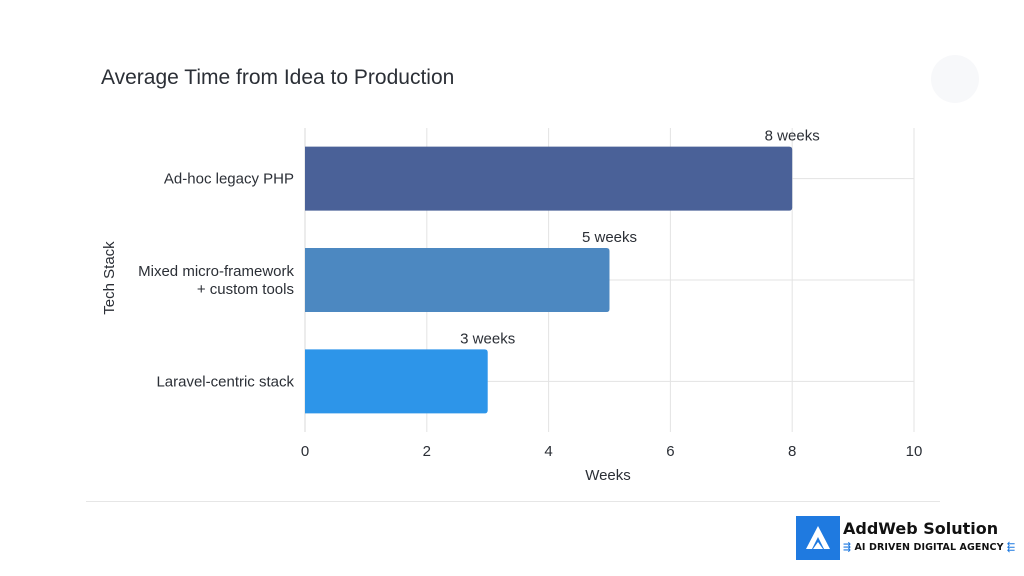 The width and height of the screenshot is (1024, 576). I want to click on x-tick-label: 6, so click(670, 451).